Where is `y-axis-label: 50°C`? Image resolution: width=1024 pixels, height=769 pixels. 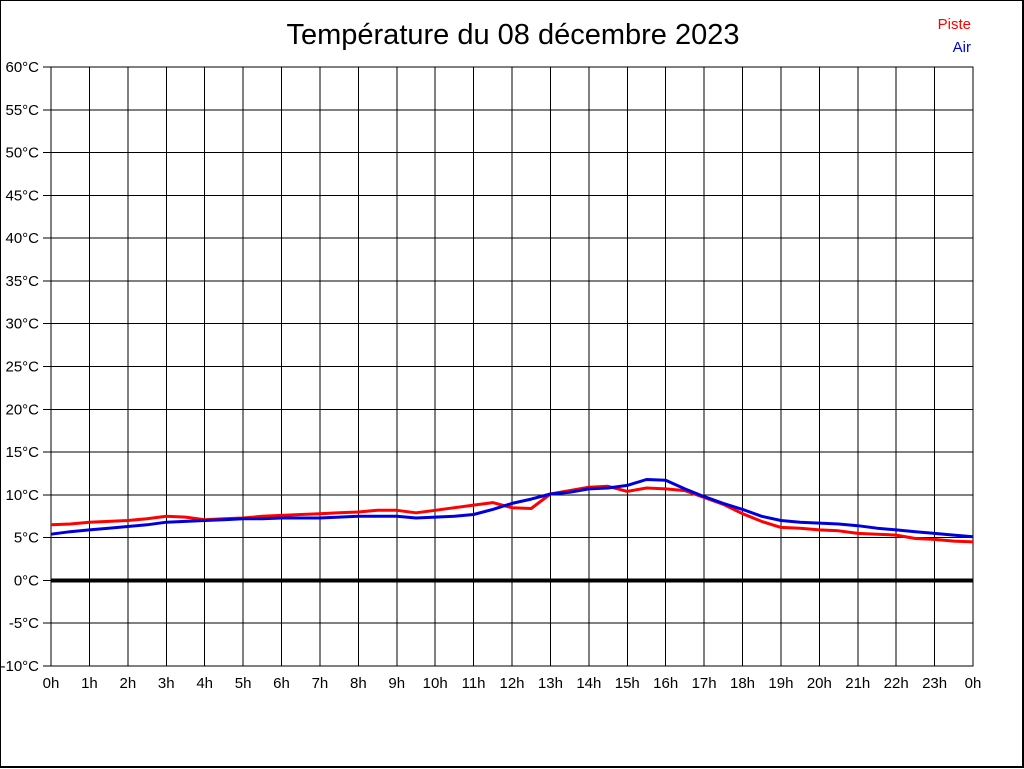 y-axis-label: 50°C is located at coordinates (22, 153).